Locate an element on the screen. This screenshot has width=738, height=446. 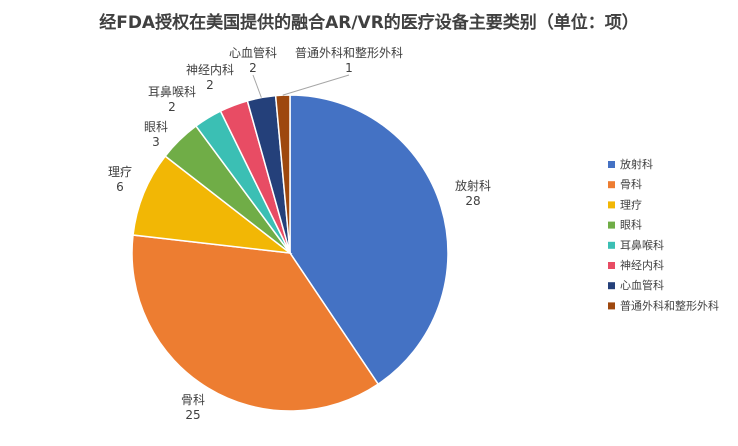
data-label-value-8: 1 is located at coordinates (349, 68).